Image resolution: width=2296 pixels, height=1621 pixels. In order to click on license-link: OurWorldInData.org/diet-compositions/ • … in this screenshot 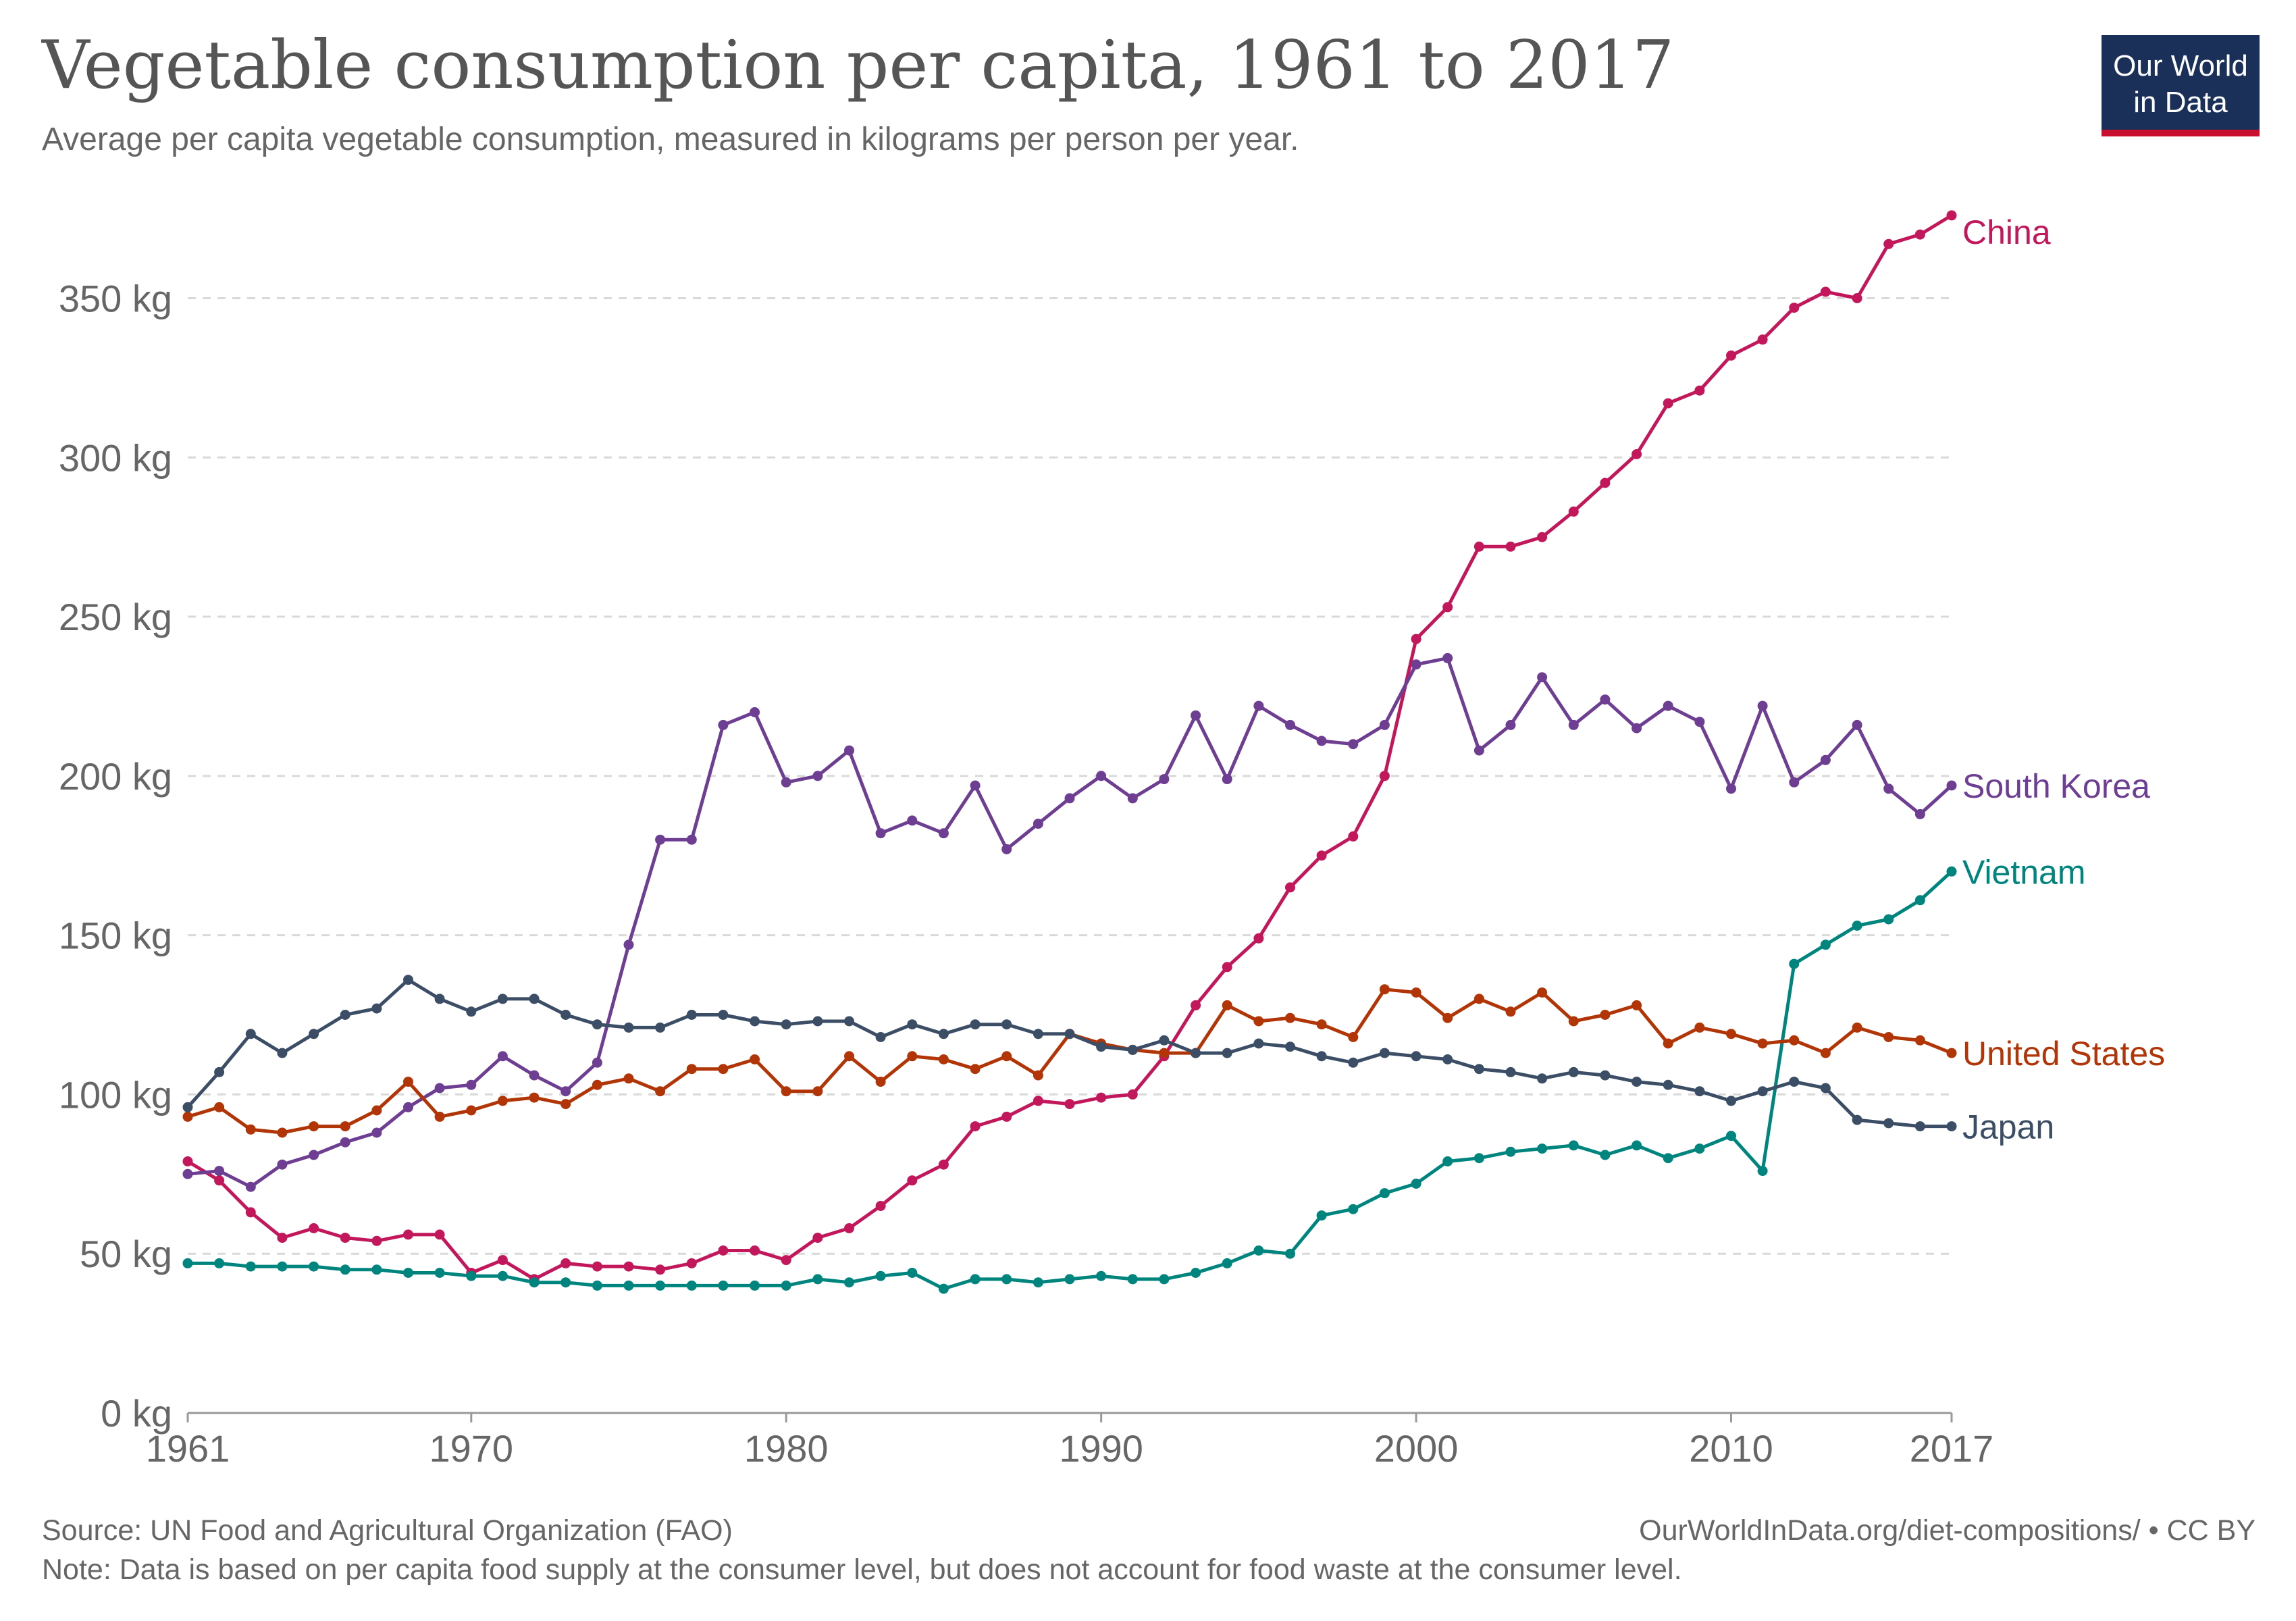, I will do `click(1947, 1530)`.